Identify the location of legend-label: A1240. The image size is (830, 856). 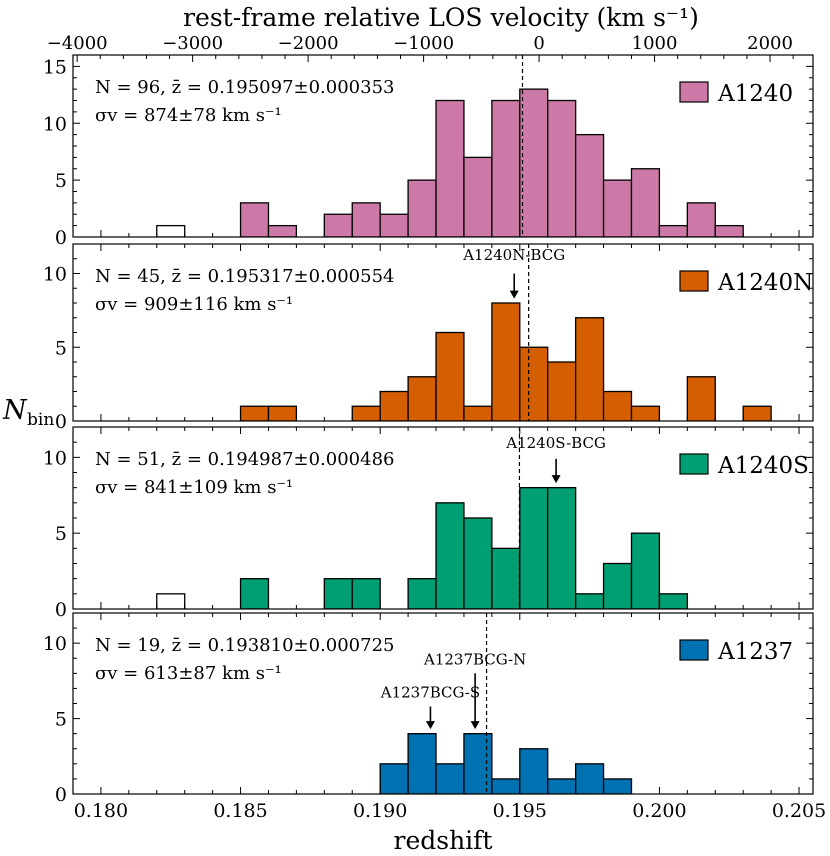
(755, 94).